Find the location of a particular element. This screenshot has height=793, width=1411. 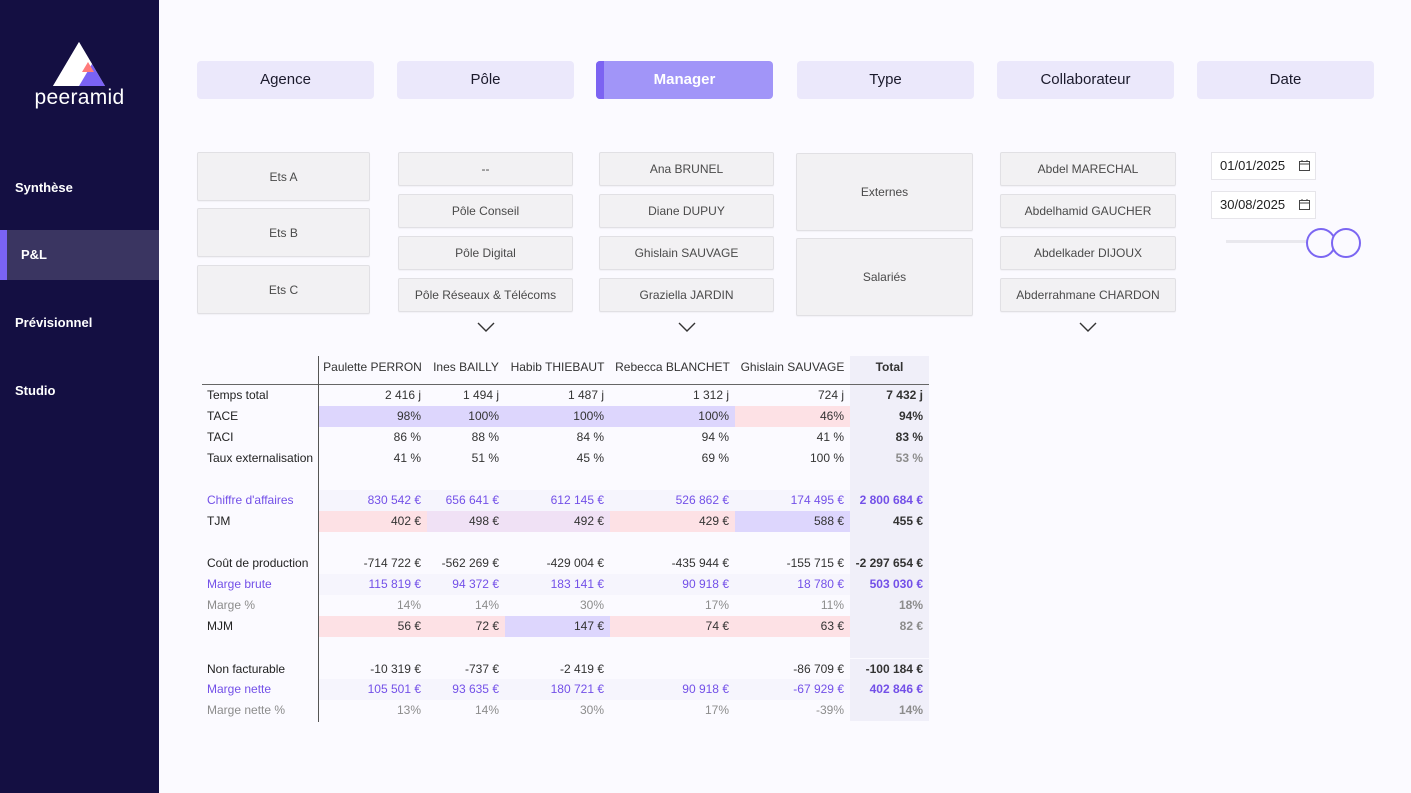

nav-previsionnel: Prévisionnel is located at coordinates (54, 322).